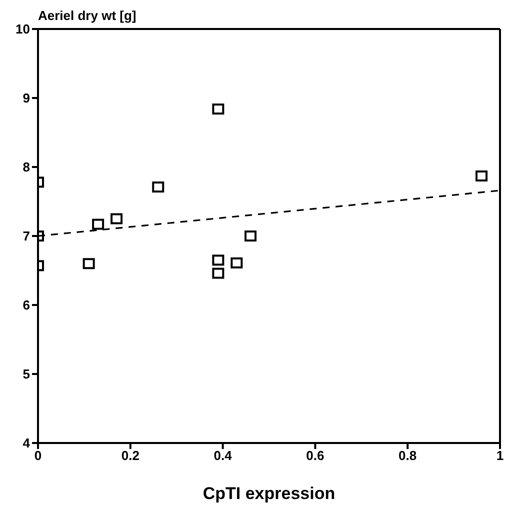 This screenshot has width=517, height=520. I want to click on y-tick-label: 4, so click(26, 443).